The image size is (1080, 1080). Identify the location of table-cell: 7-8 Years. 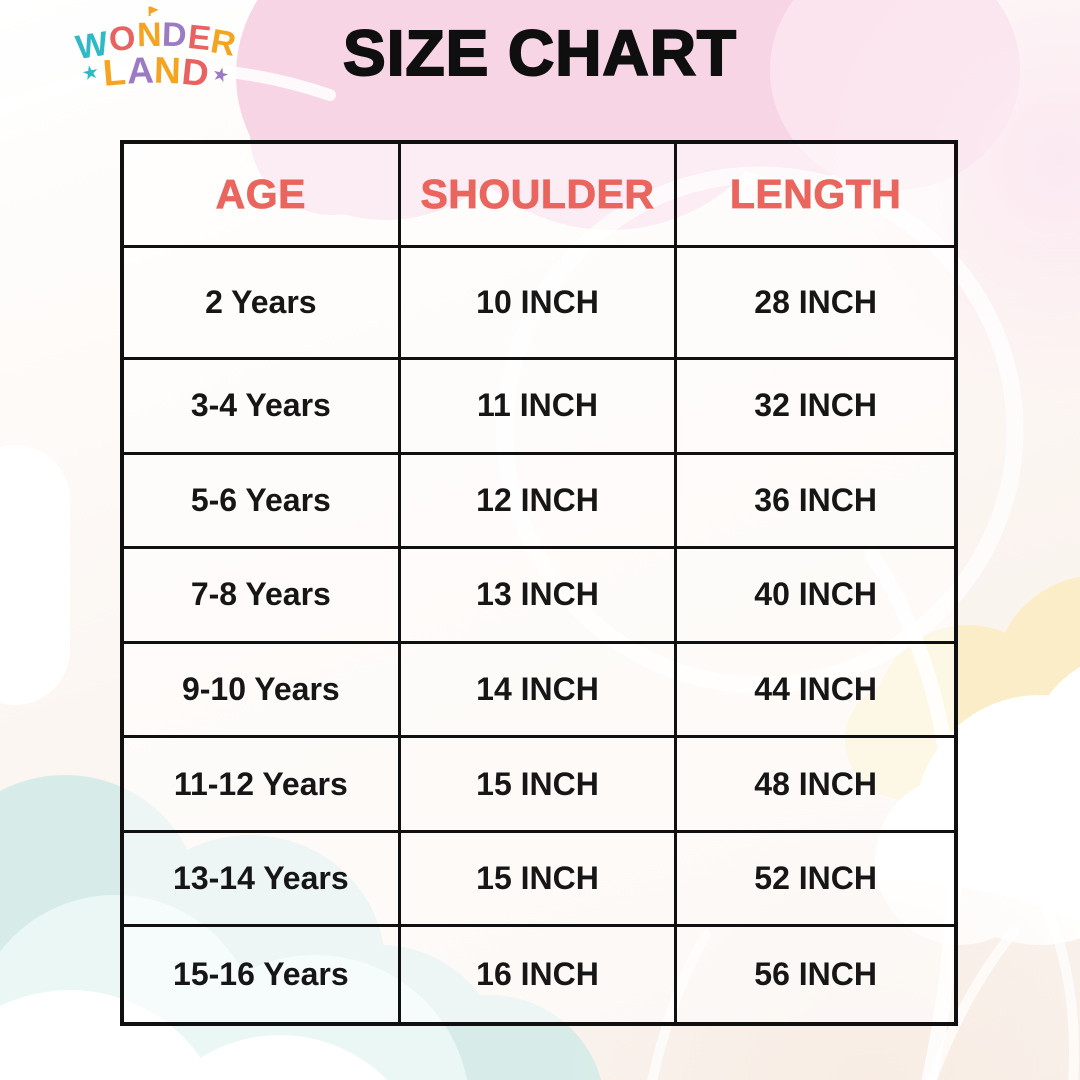
(262, 596).